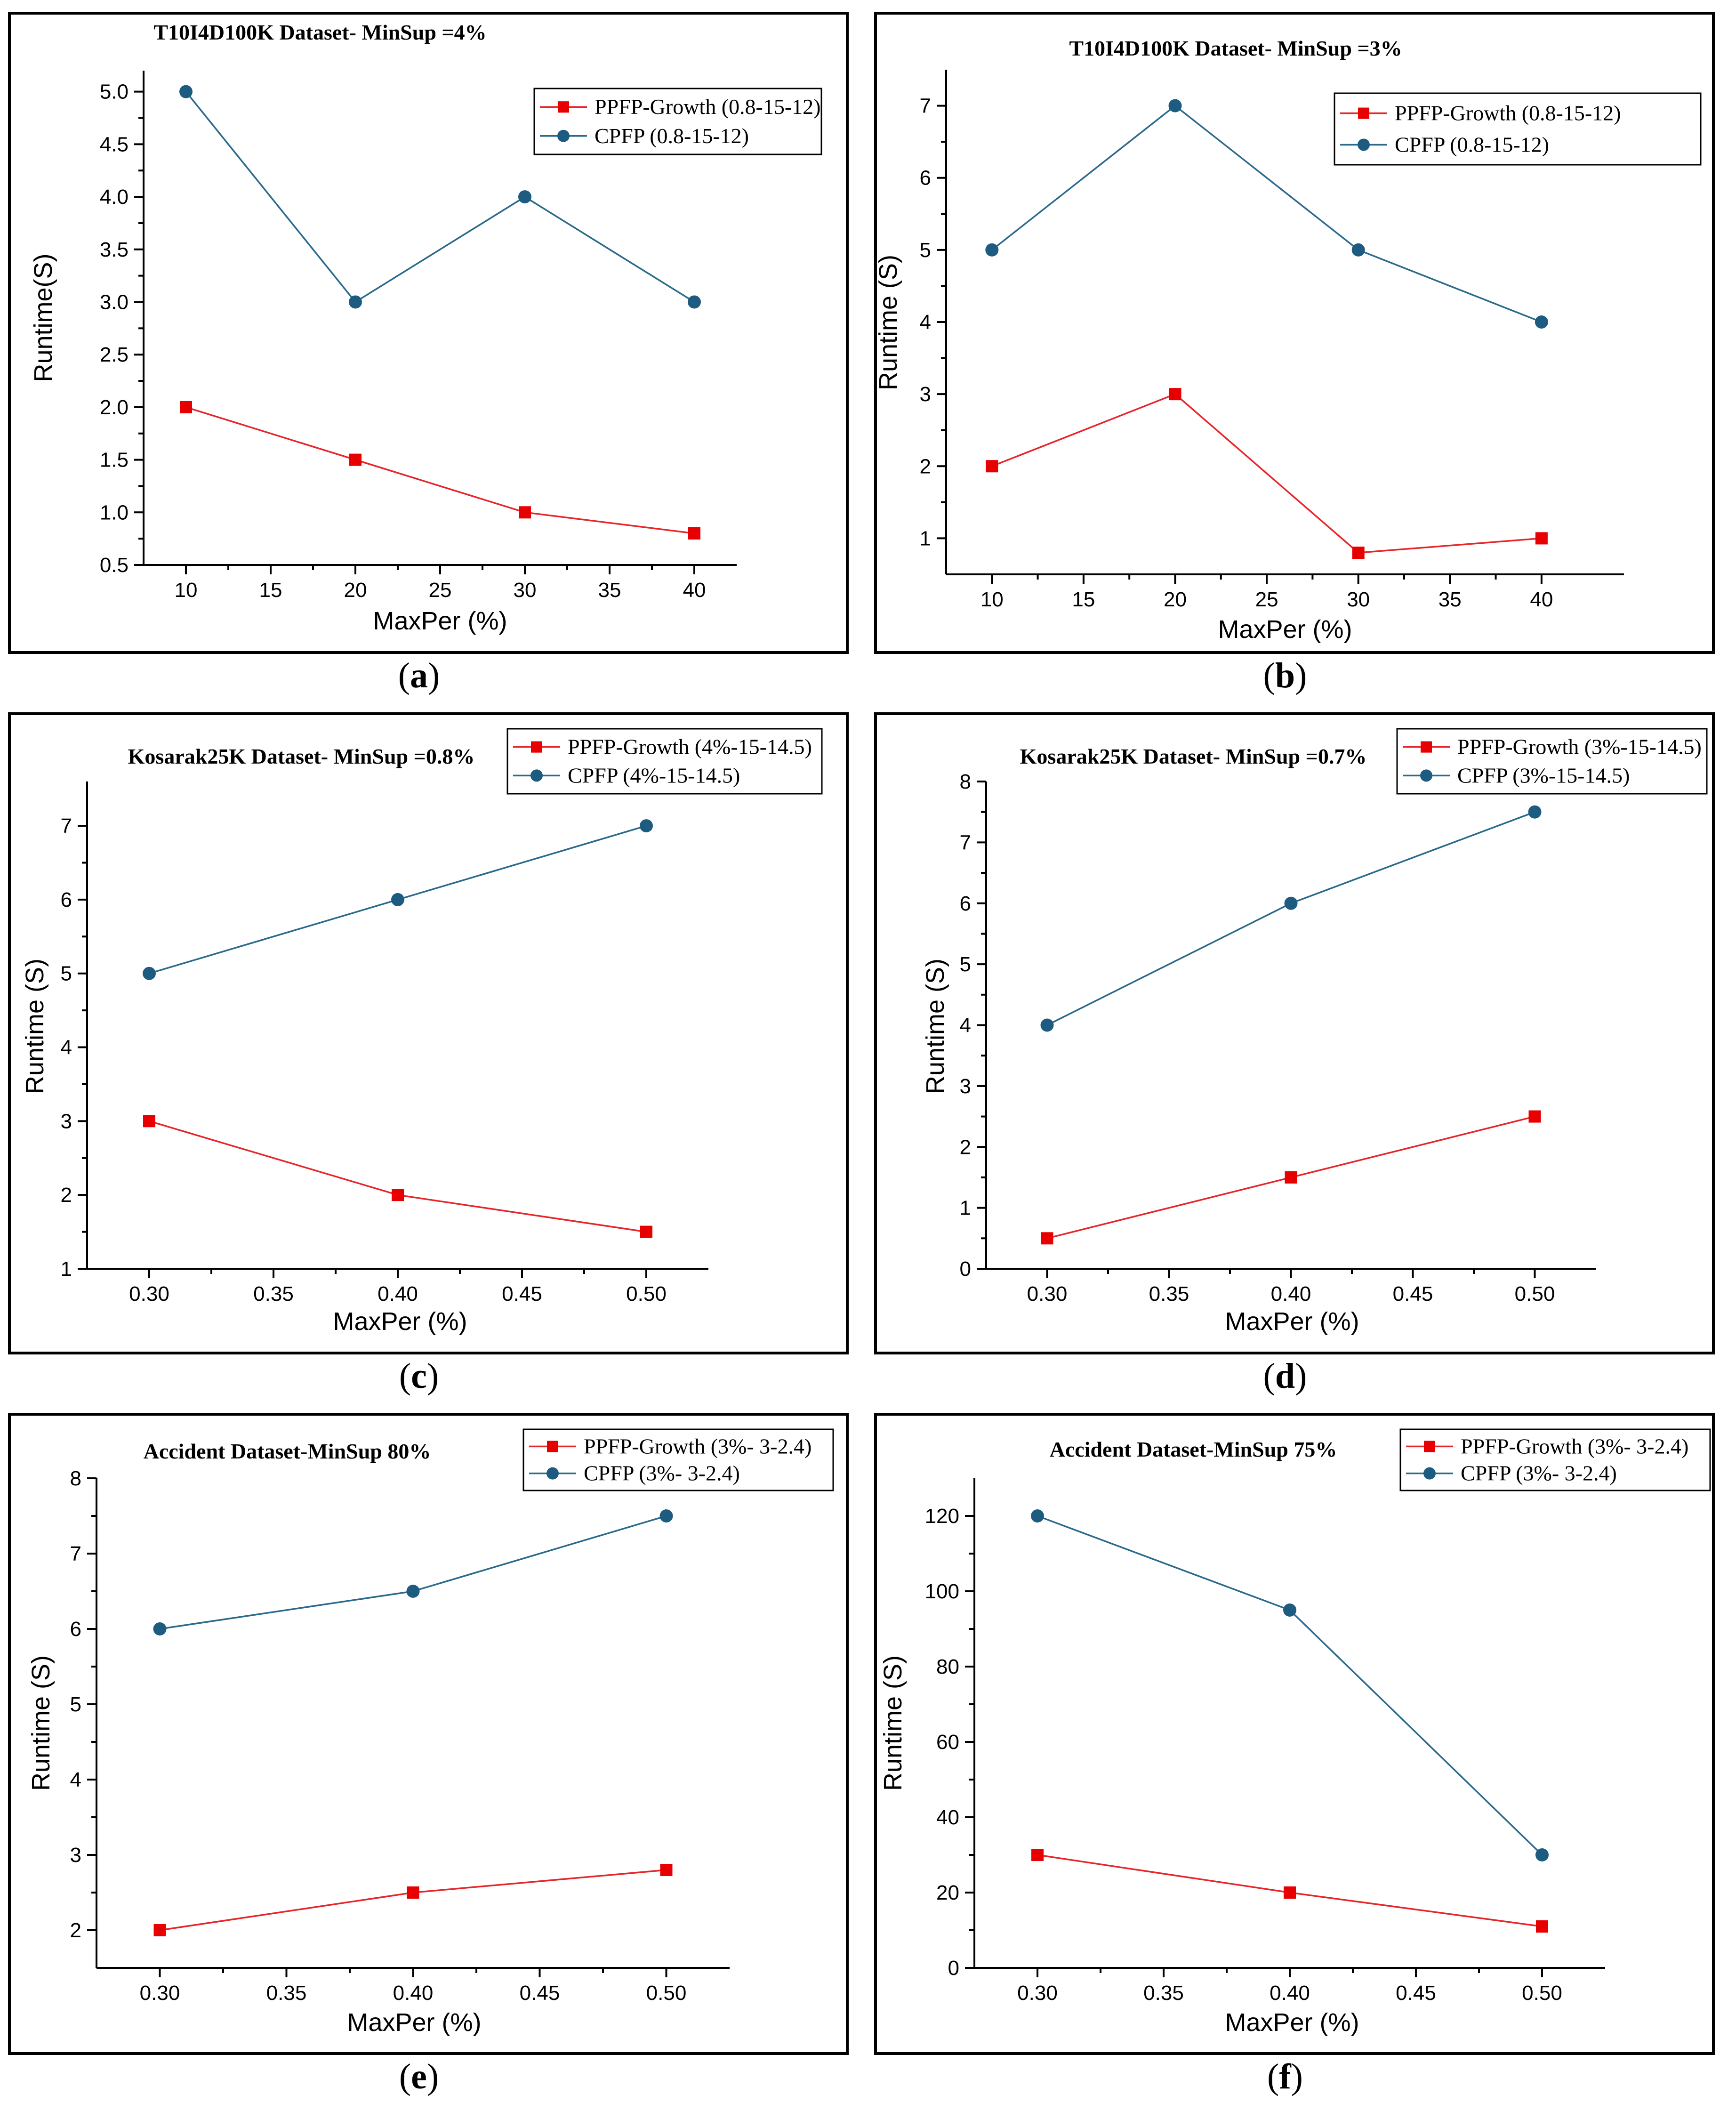 The image size is (1736, 2111). Describe the element at coordinates (319, 32) in the screenshot. I see `chart-title: T10I4D100K Dataset- MinSup =4%` at that location.